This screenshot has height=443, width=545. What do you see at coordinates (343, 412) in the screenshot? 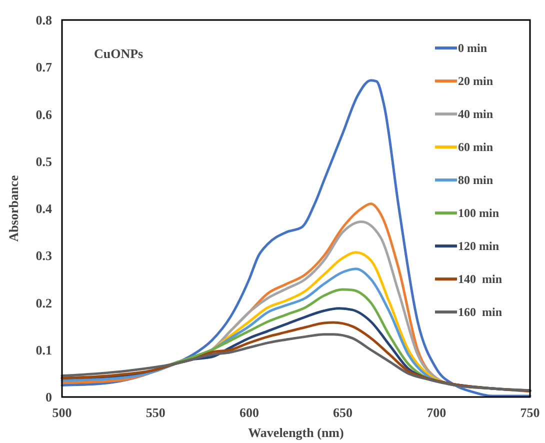
I see `x-tick-label: 650` at bounding box center [343, 412].